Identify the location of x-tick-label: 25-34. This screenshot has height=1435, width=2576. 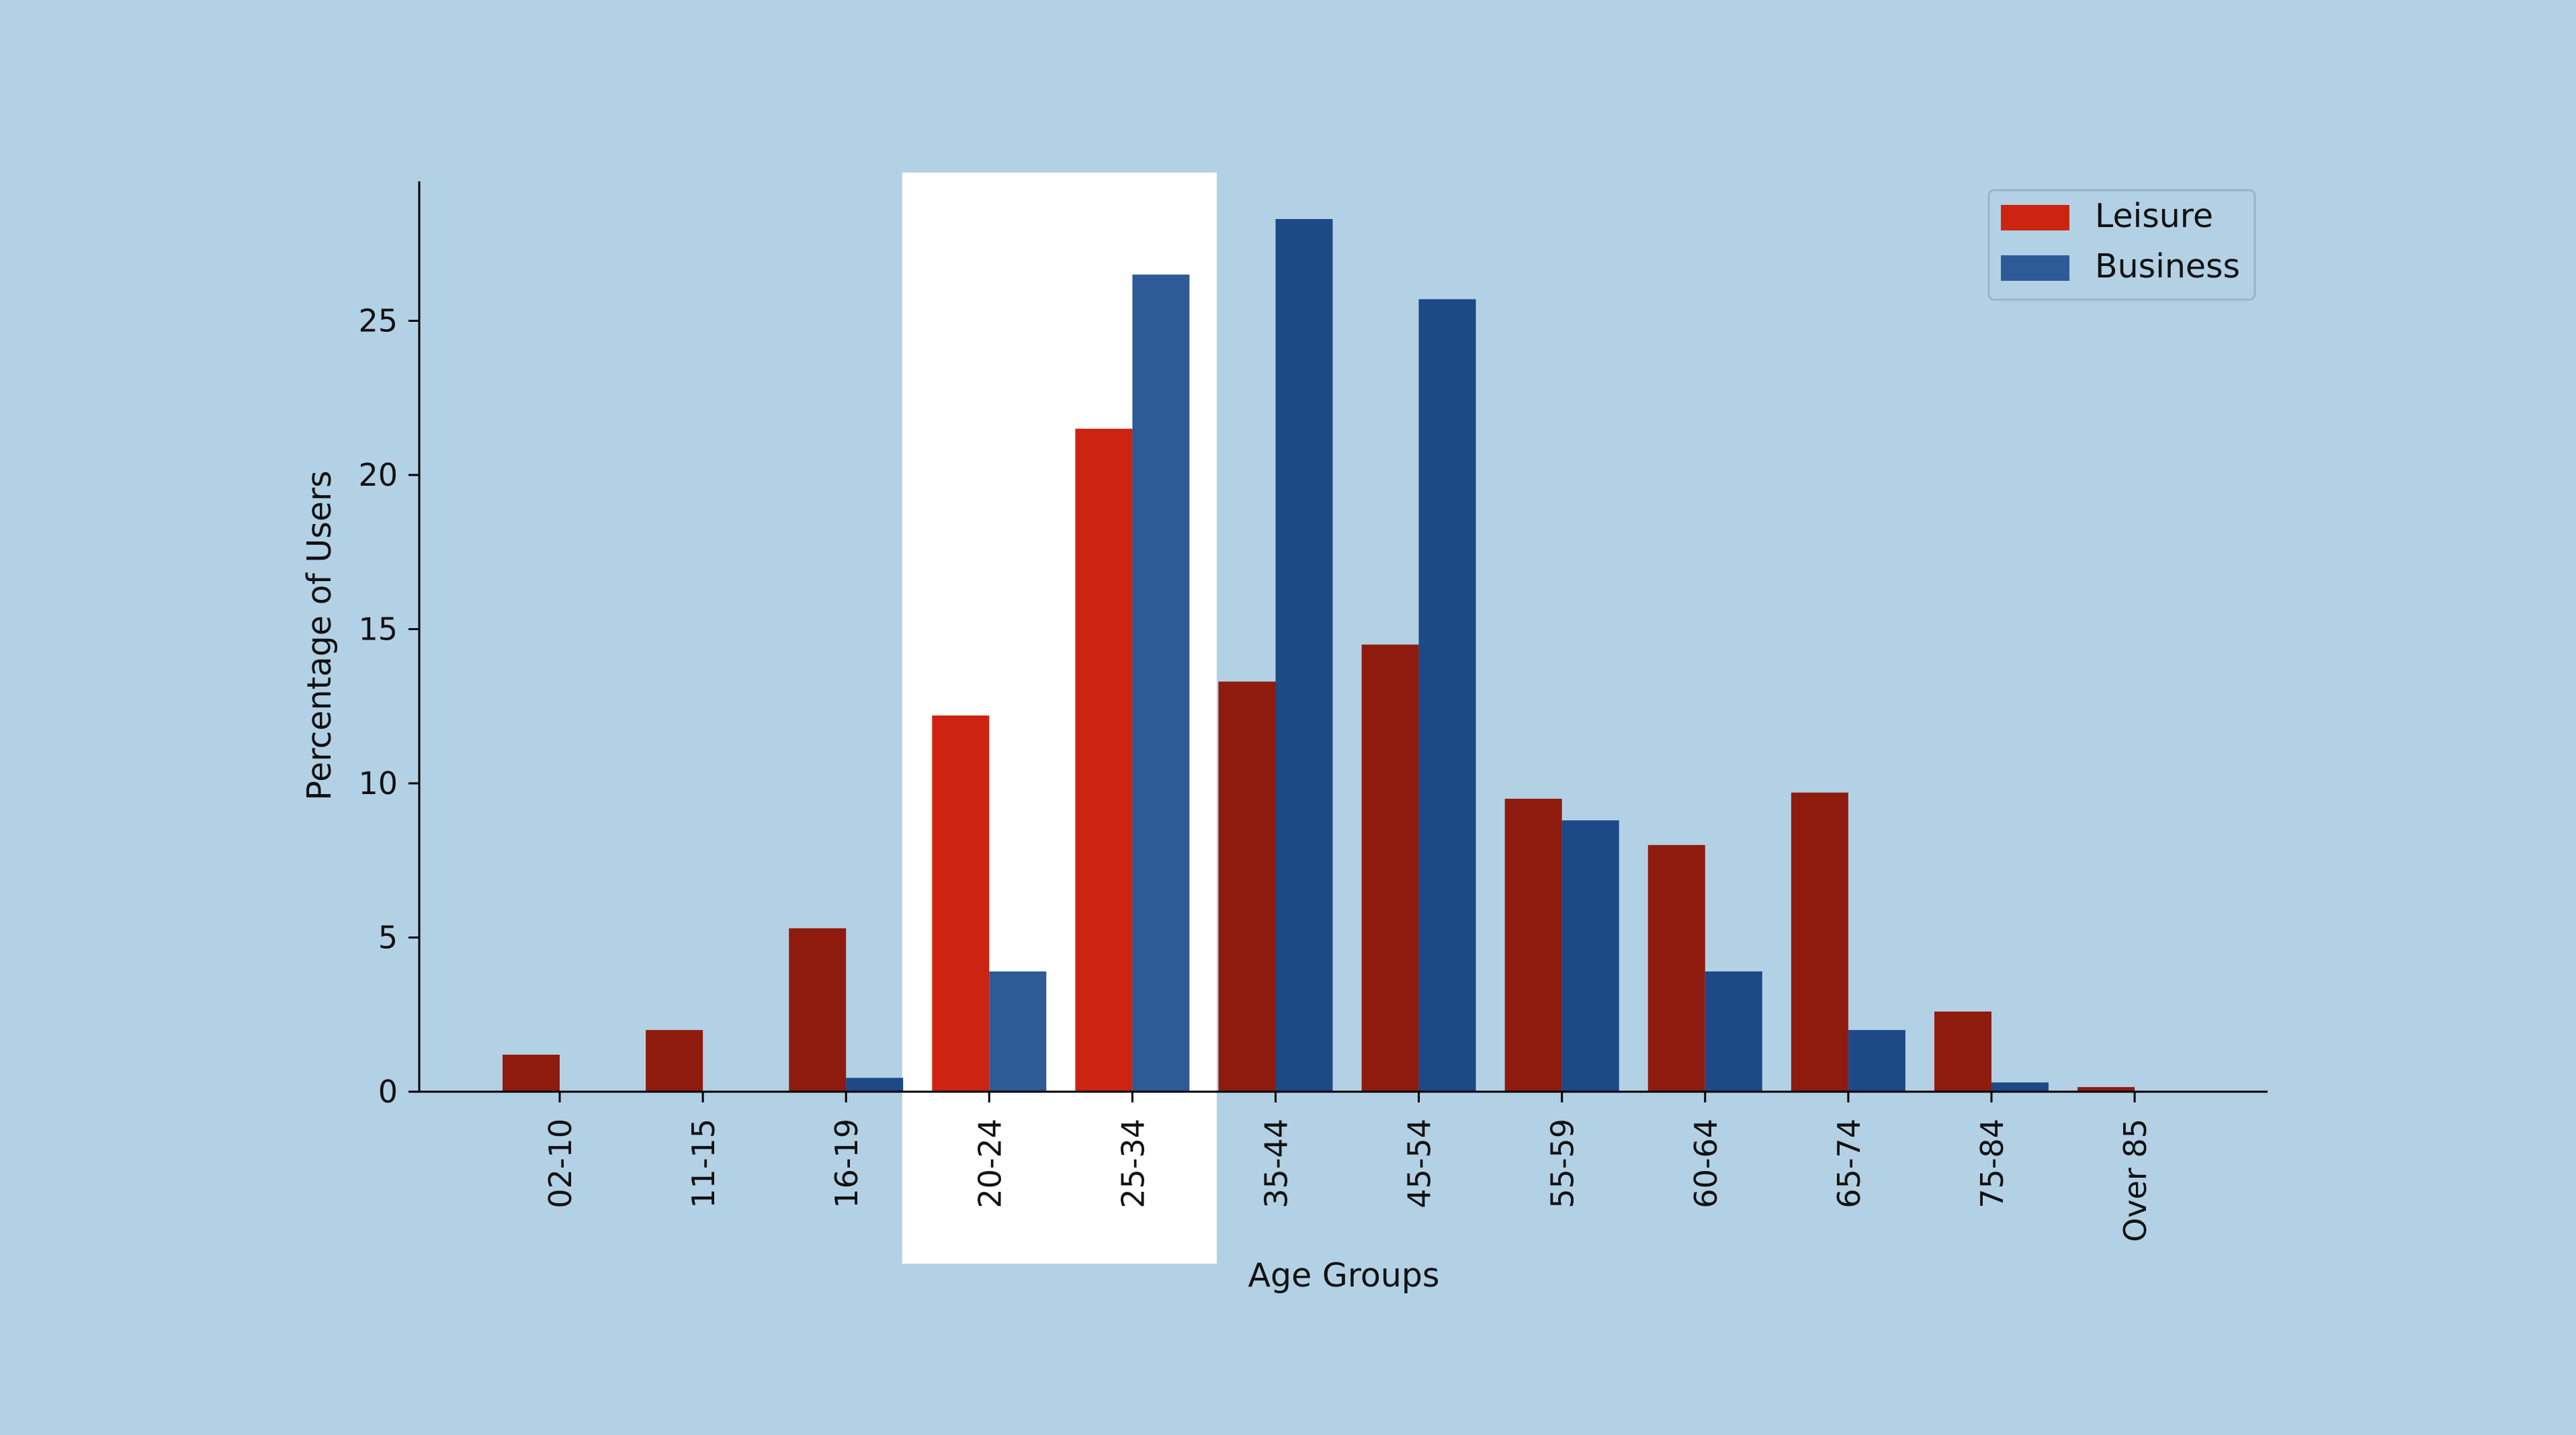
(1133, 1164).